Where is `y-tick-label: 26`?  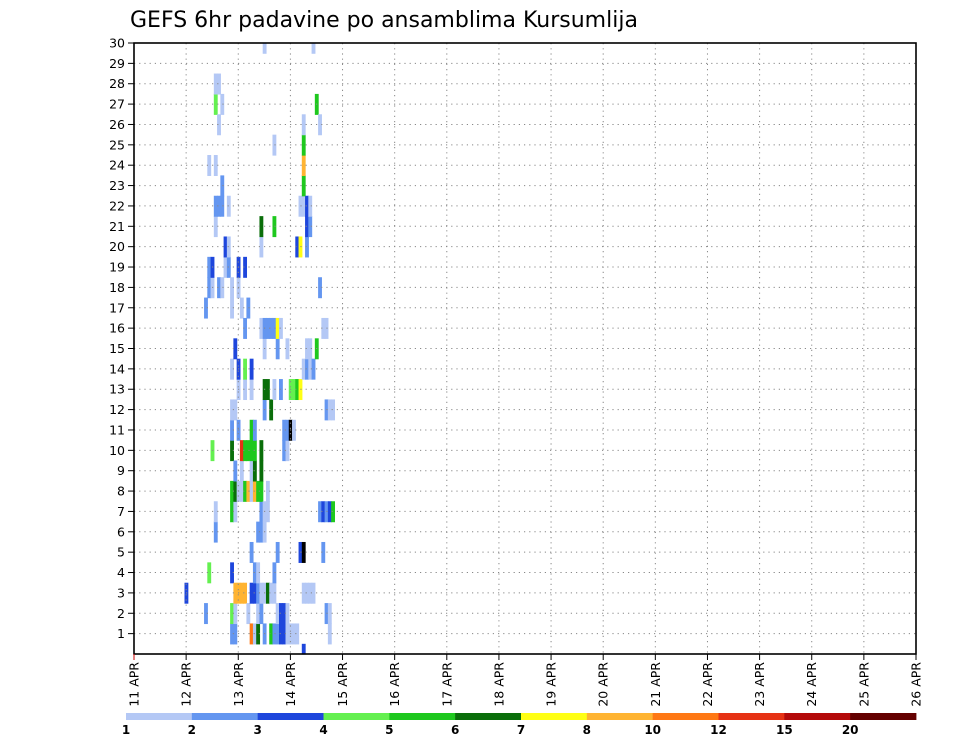 y-tick-label: 26 is located at coordinates (117, 124).